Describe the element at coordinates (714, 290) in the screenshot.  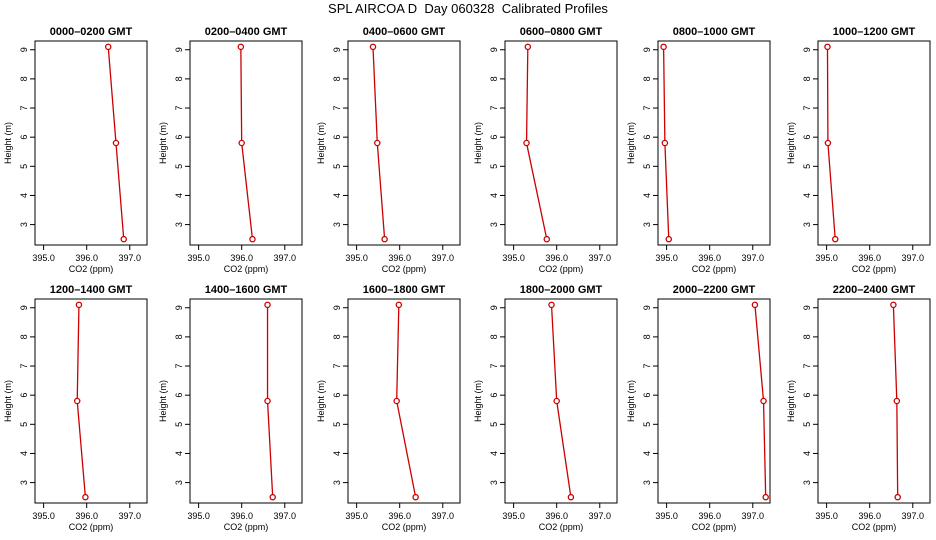
I see `panel-title: 2000–2200 GMT` at that location.